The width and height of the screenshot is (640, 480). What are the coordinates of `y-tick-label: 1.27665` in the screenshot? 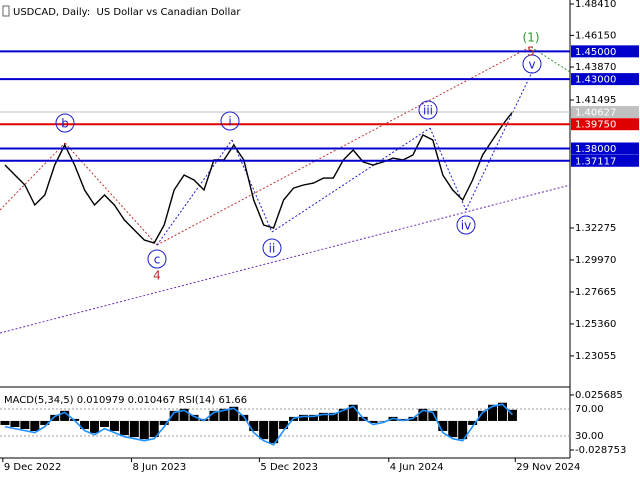 It's located at (595, 292).